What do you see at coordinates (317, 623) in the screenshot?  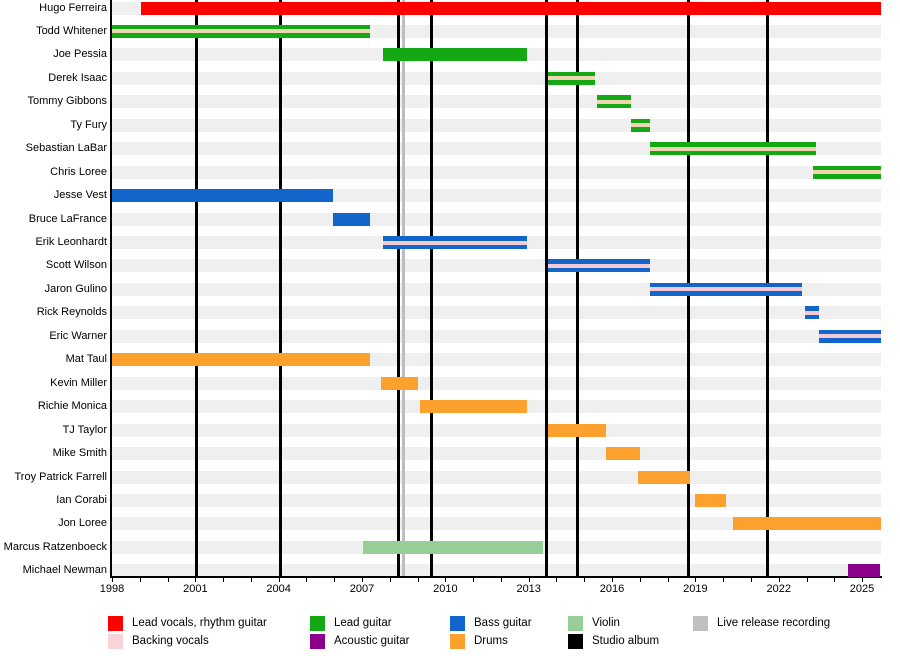 I see `legend-swatch-green` at bounding box center [317, 623].